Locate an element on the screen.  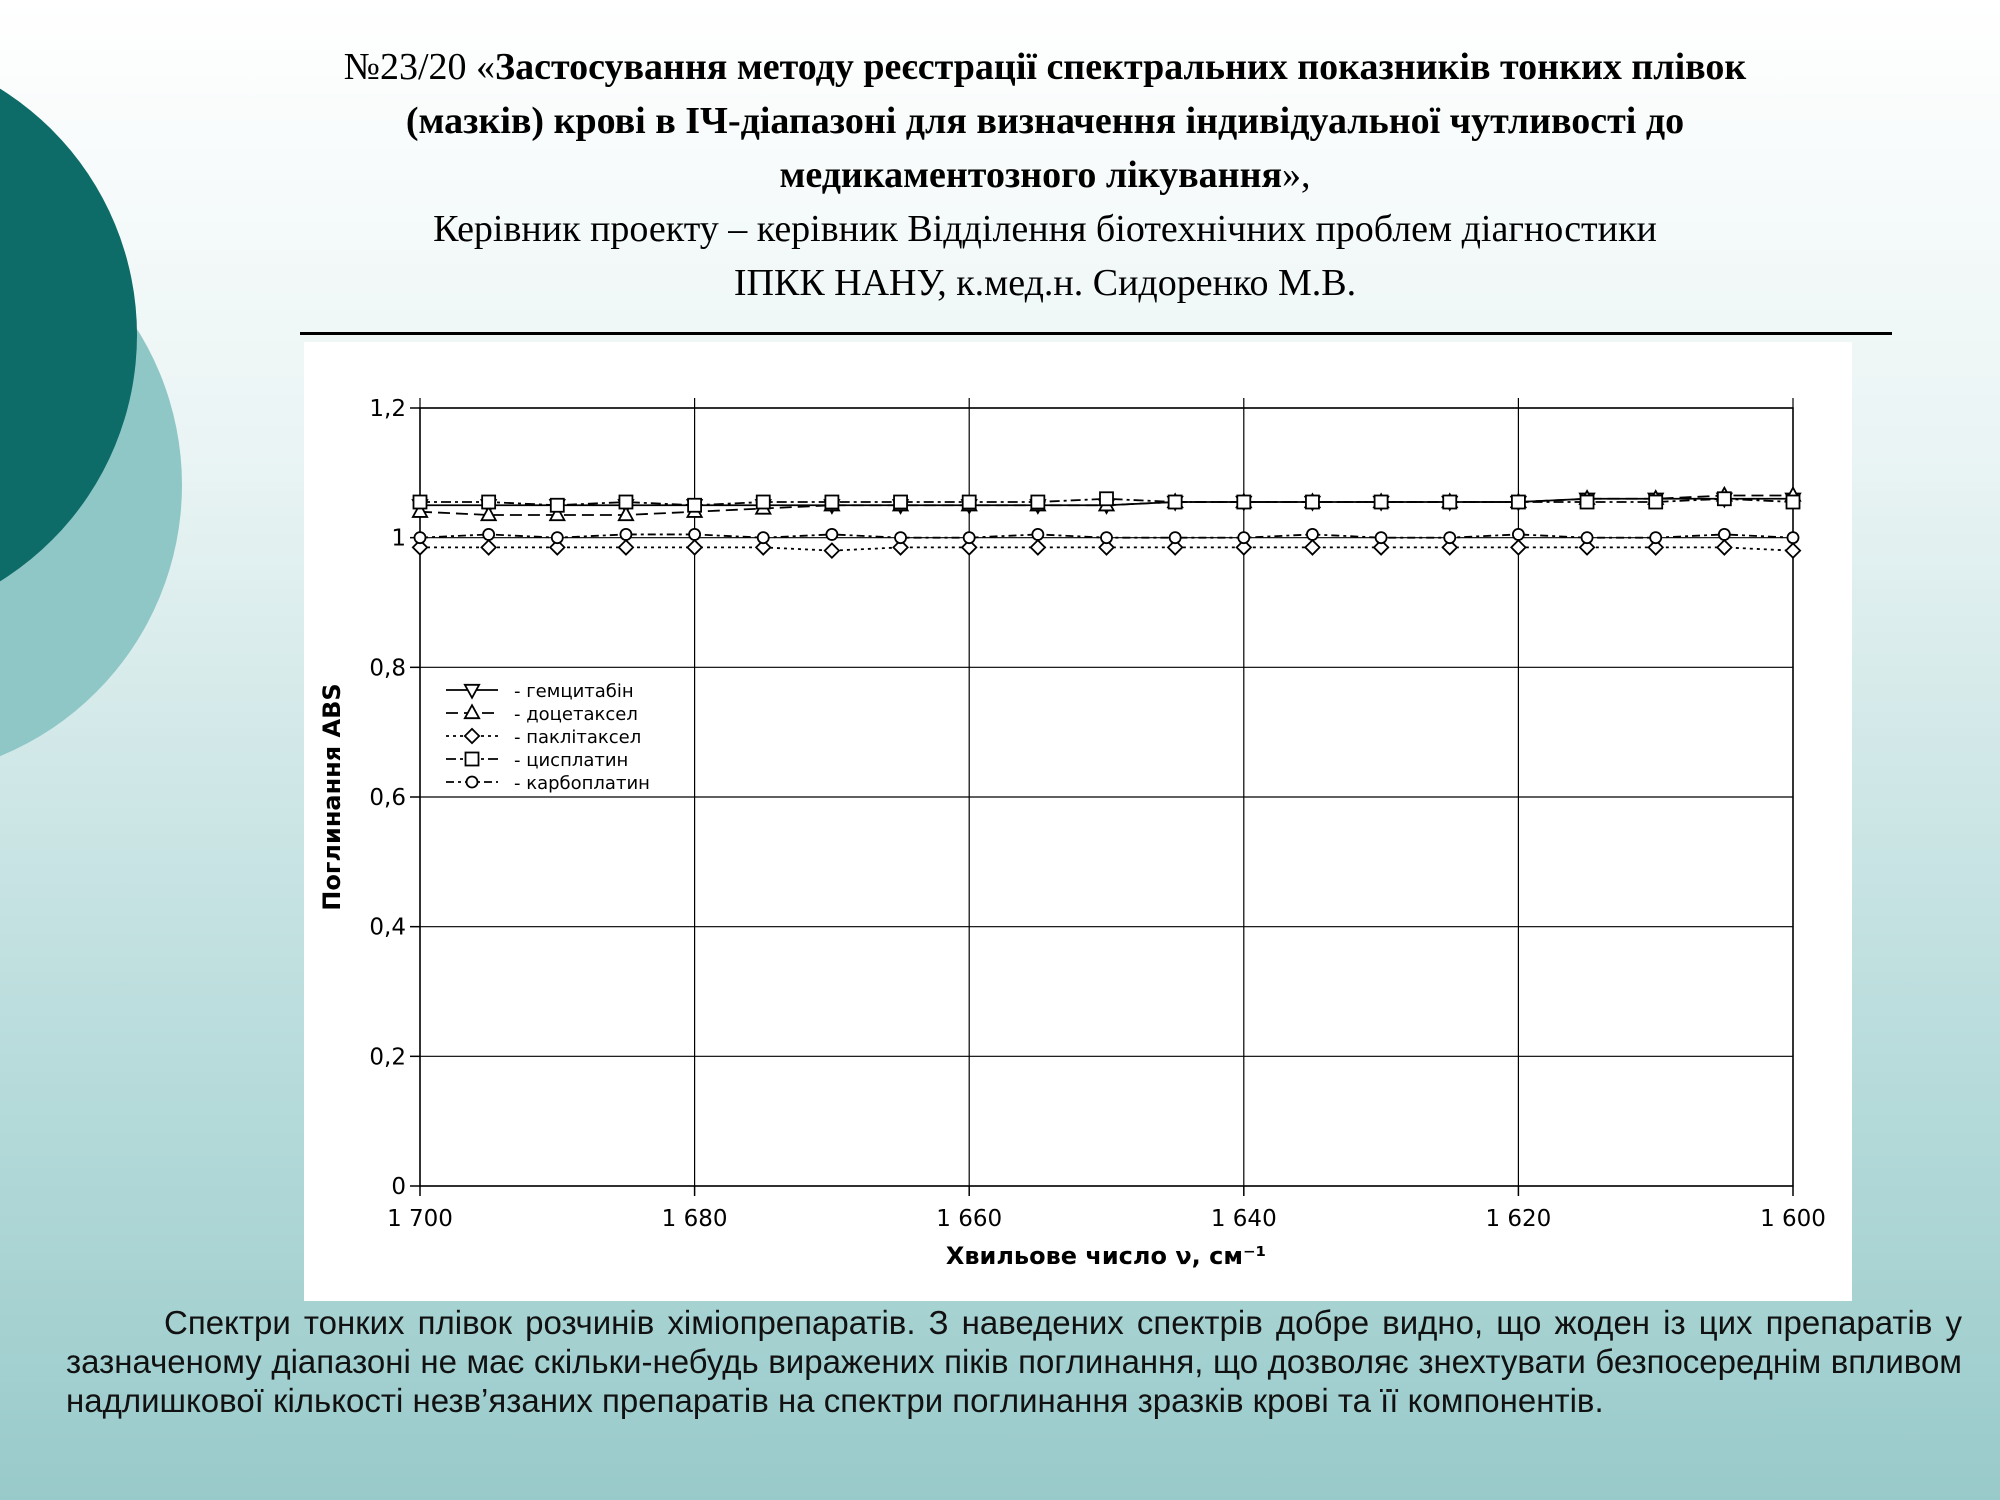
legend-label: - паклітаксел is located at coordinates (577, 737).